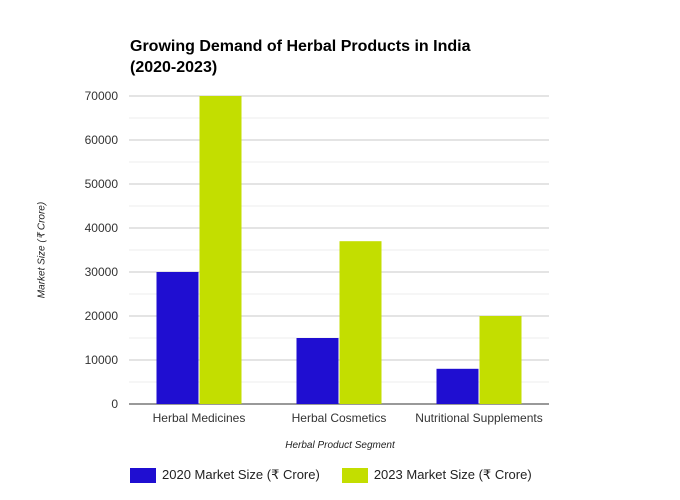 Image resolution: width=680 pixels, height=500 pixels. What do you see at coordinates (143, 475) in the screenshot?
I see `legend-swatch-2020` at bounding box center [143, 475].